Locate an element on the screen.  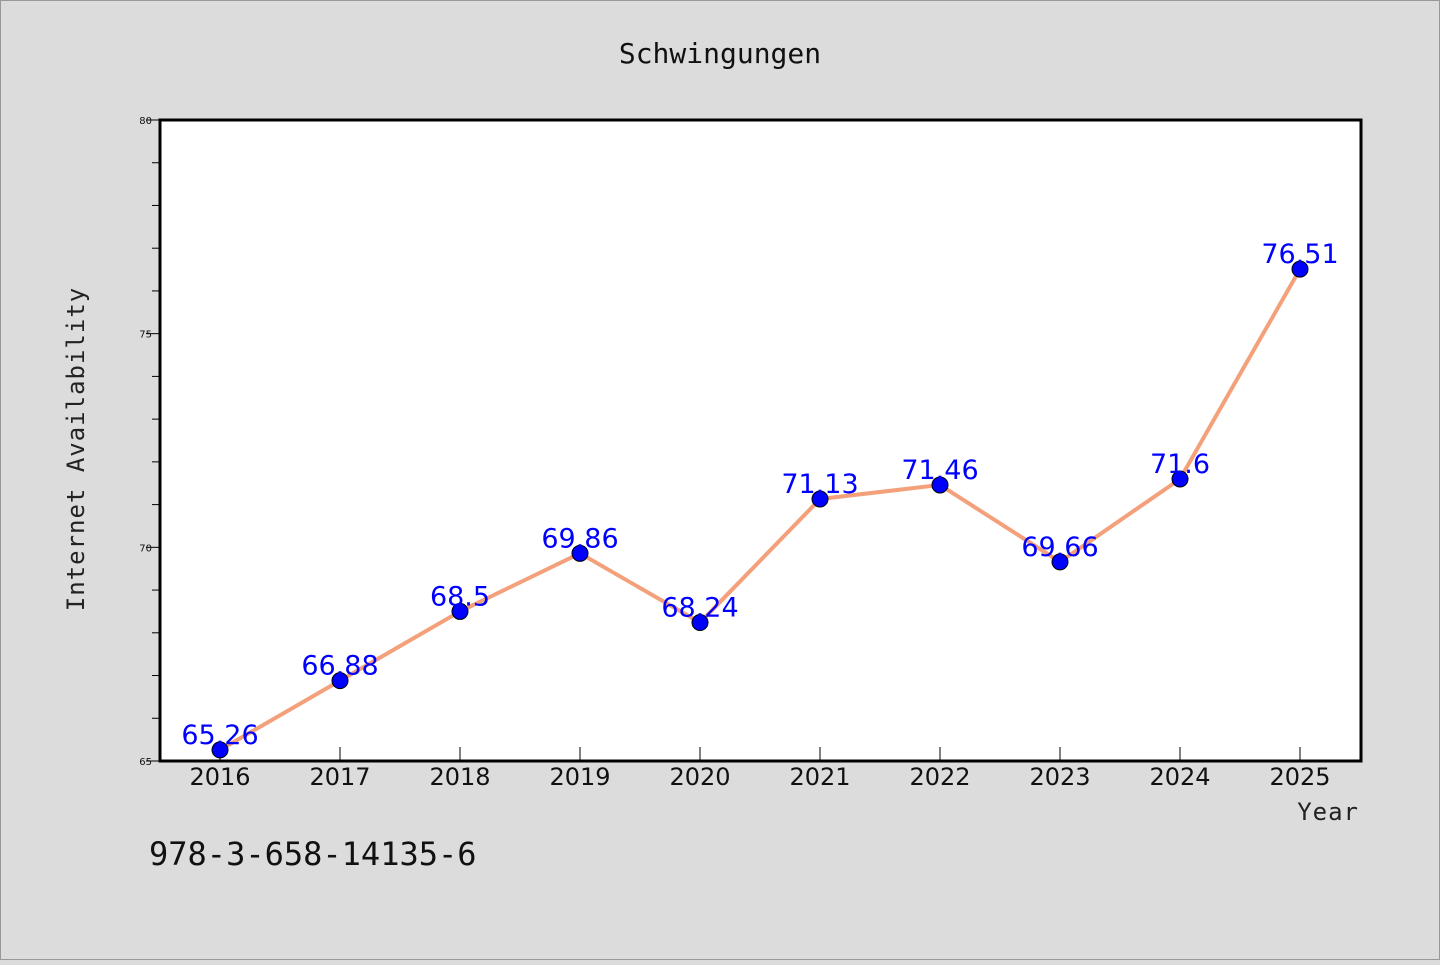
x-tick-label: 2020 is located at coordinates (699, 777).